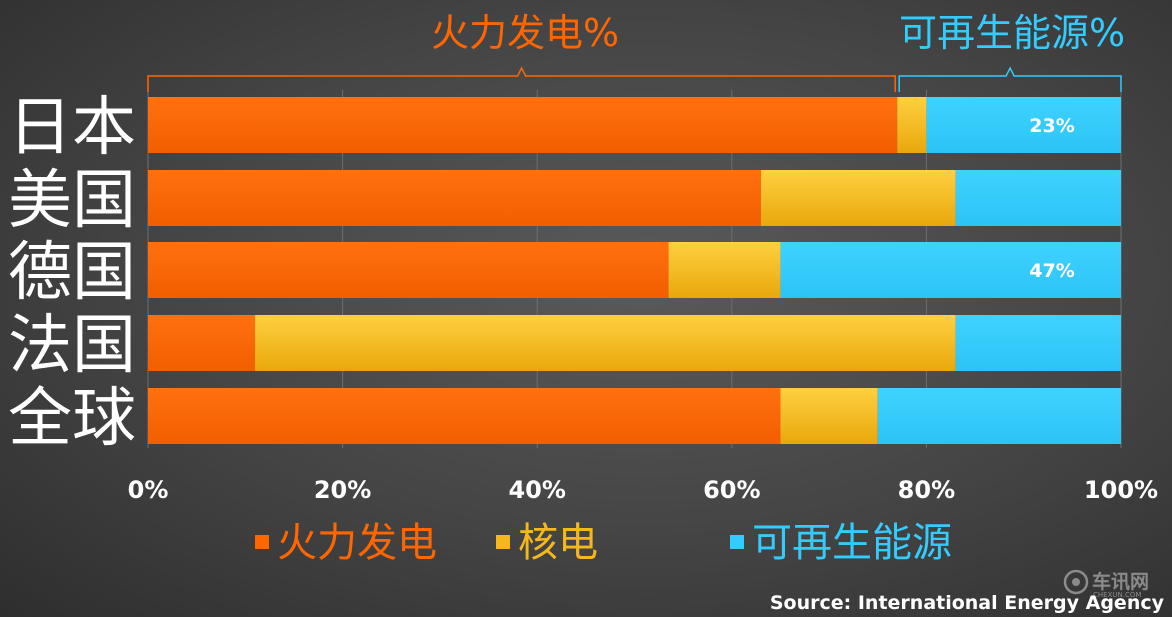  What do you see at coordinates (926, 490) in the screenshot?
I see `x-tick-label: 80%` at bounding box center [926, 490].